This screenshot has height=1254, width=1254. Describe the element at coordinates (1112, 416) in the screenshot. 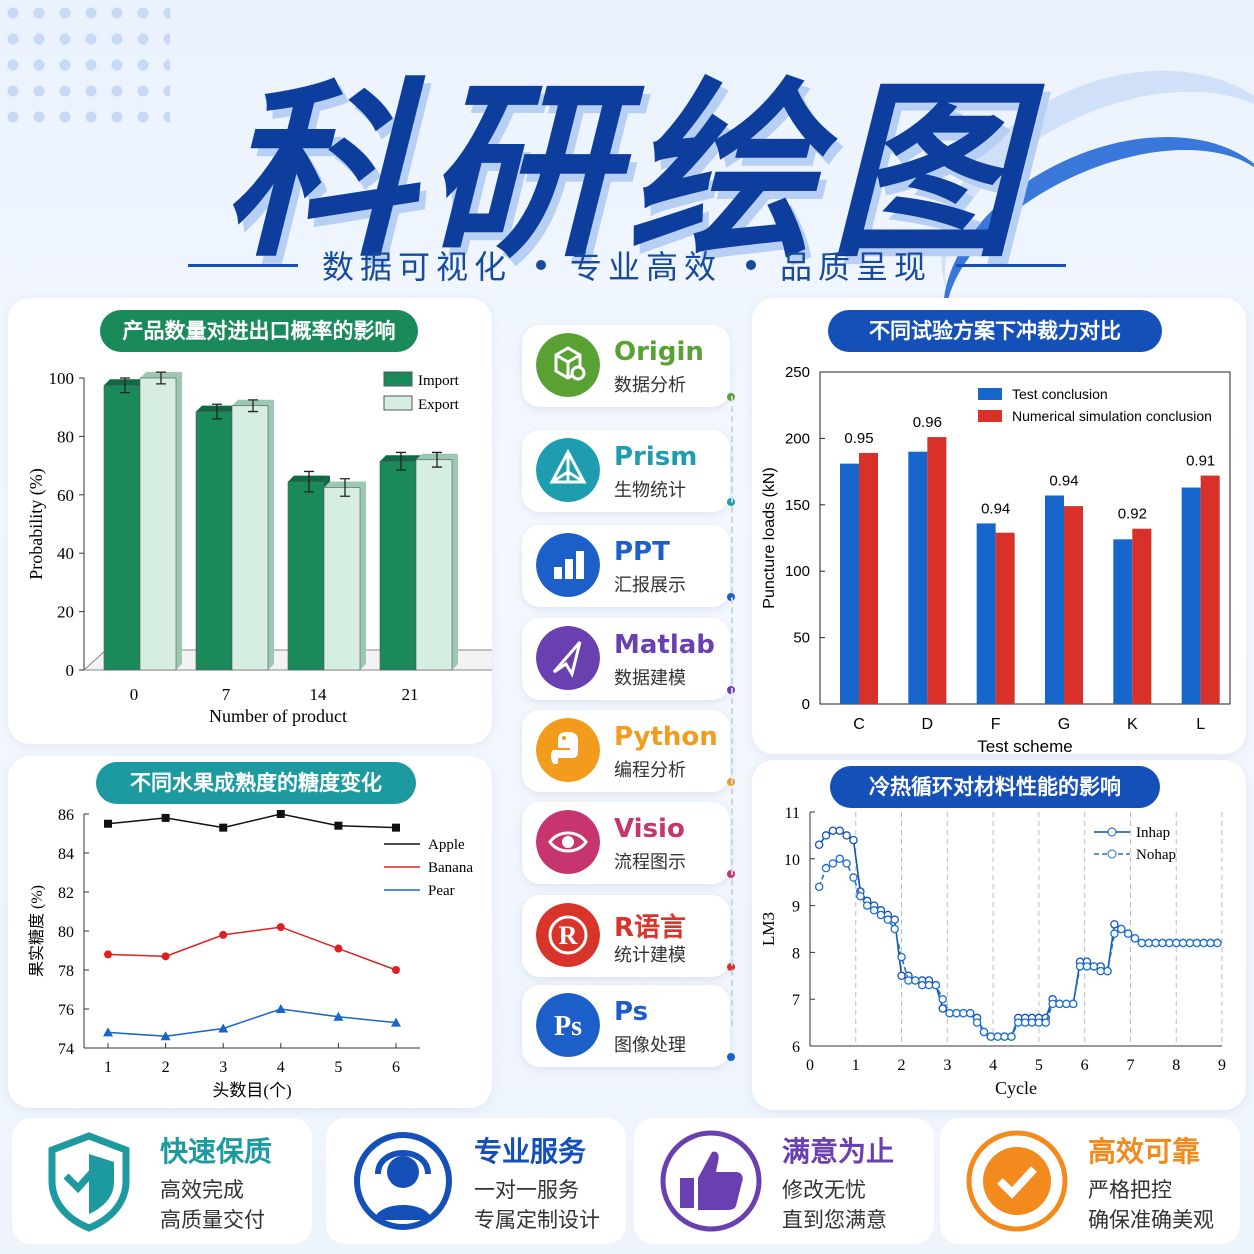

I see `legend-label: Numerical simulation conclusion` at that location.